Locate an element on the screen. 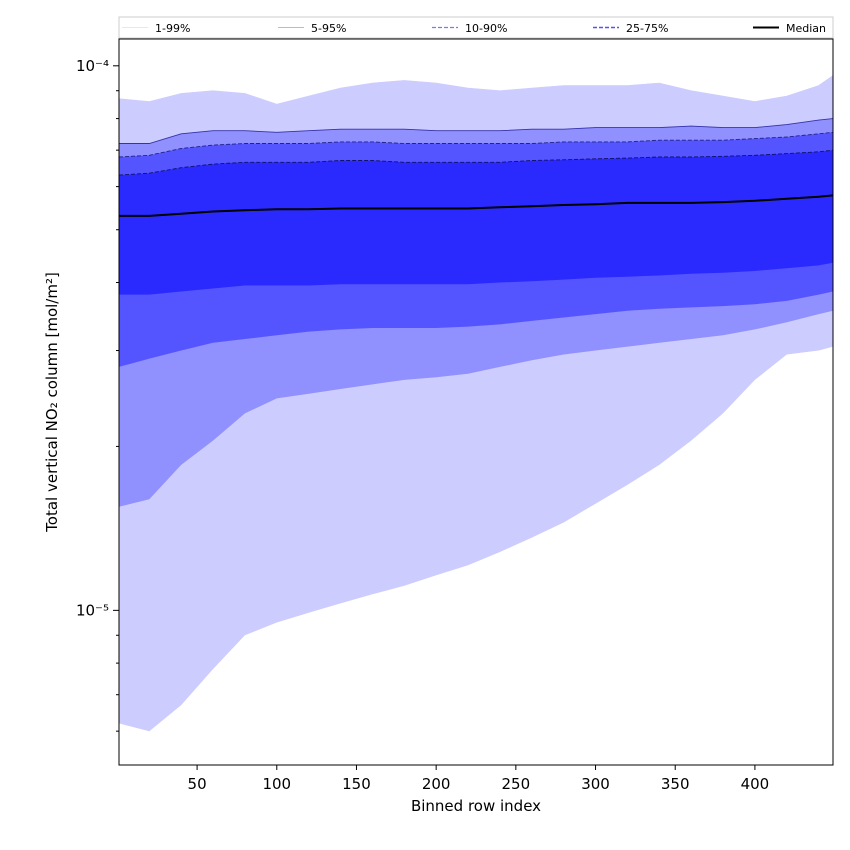 This screenshot has height=850, width=850. legend-label: Median is located at coordinates (806, 28).